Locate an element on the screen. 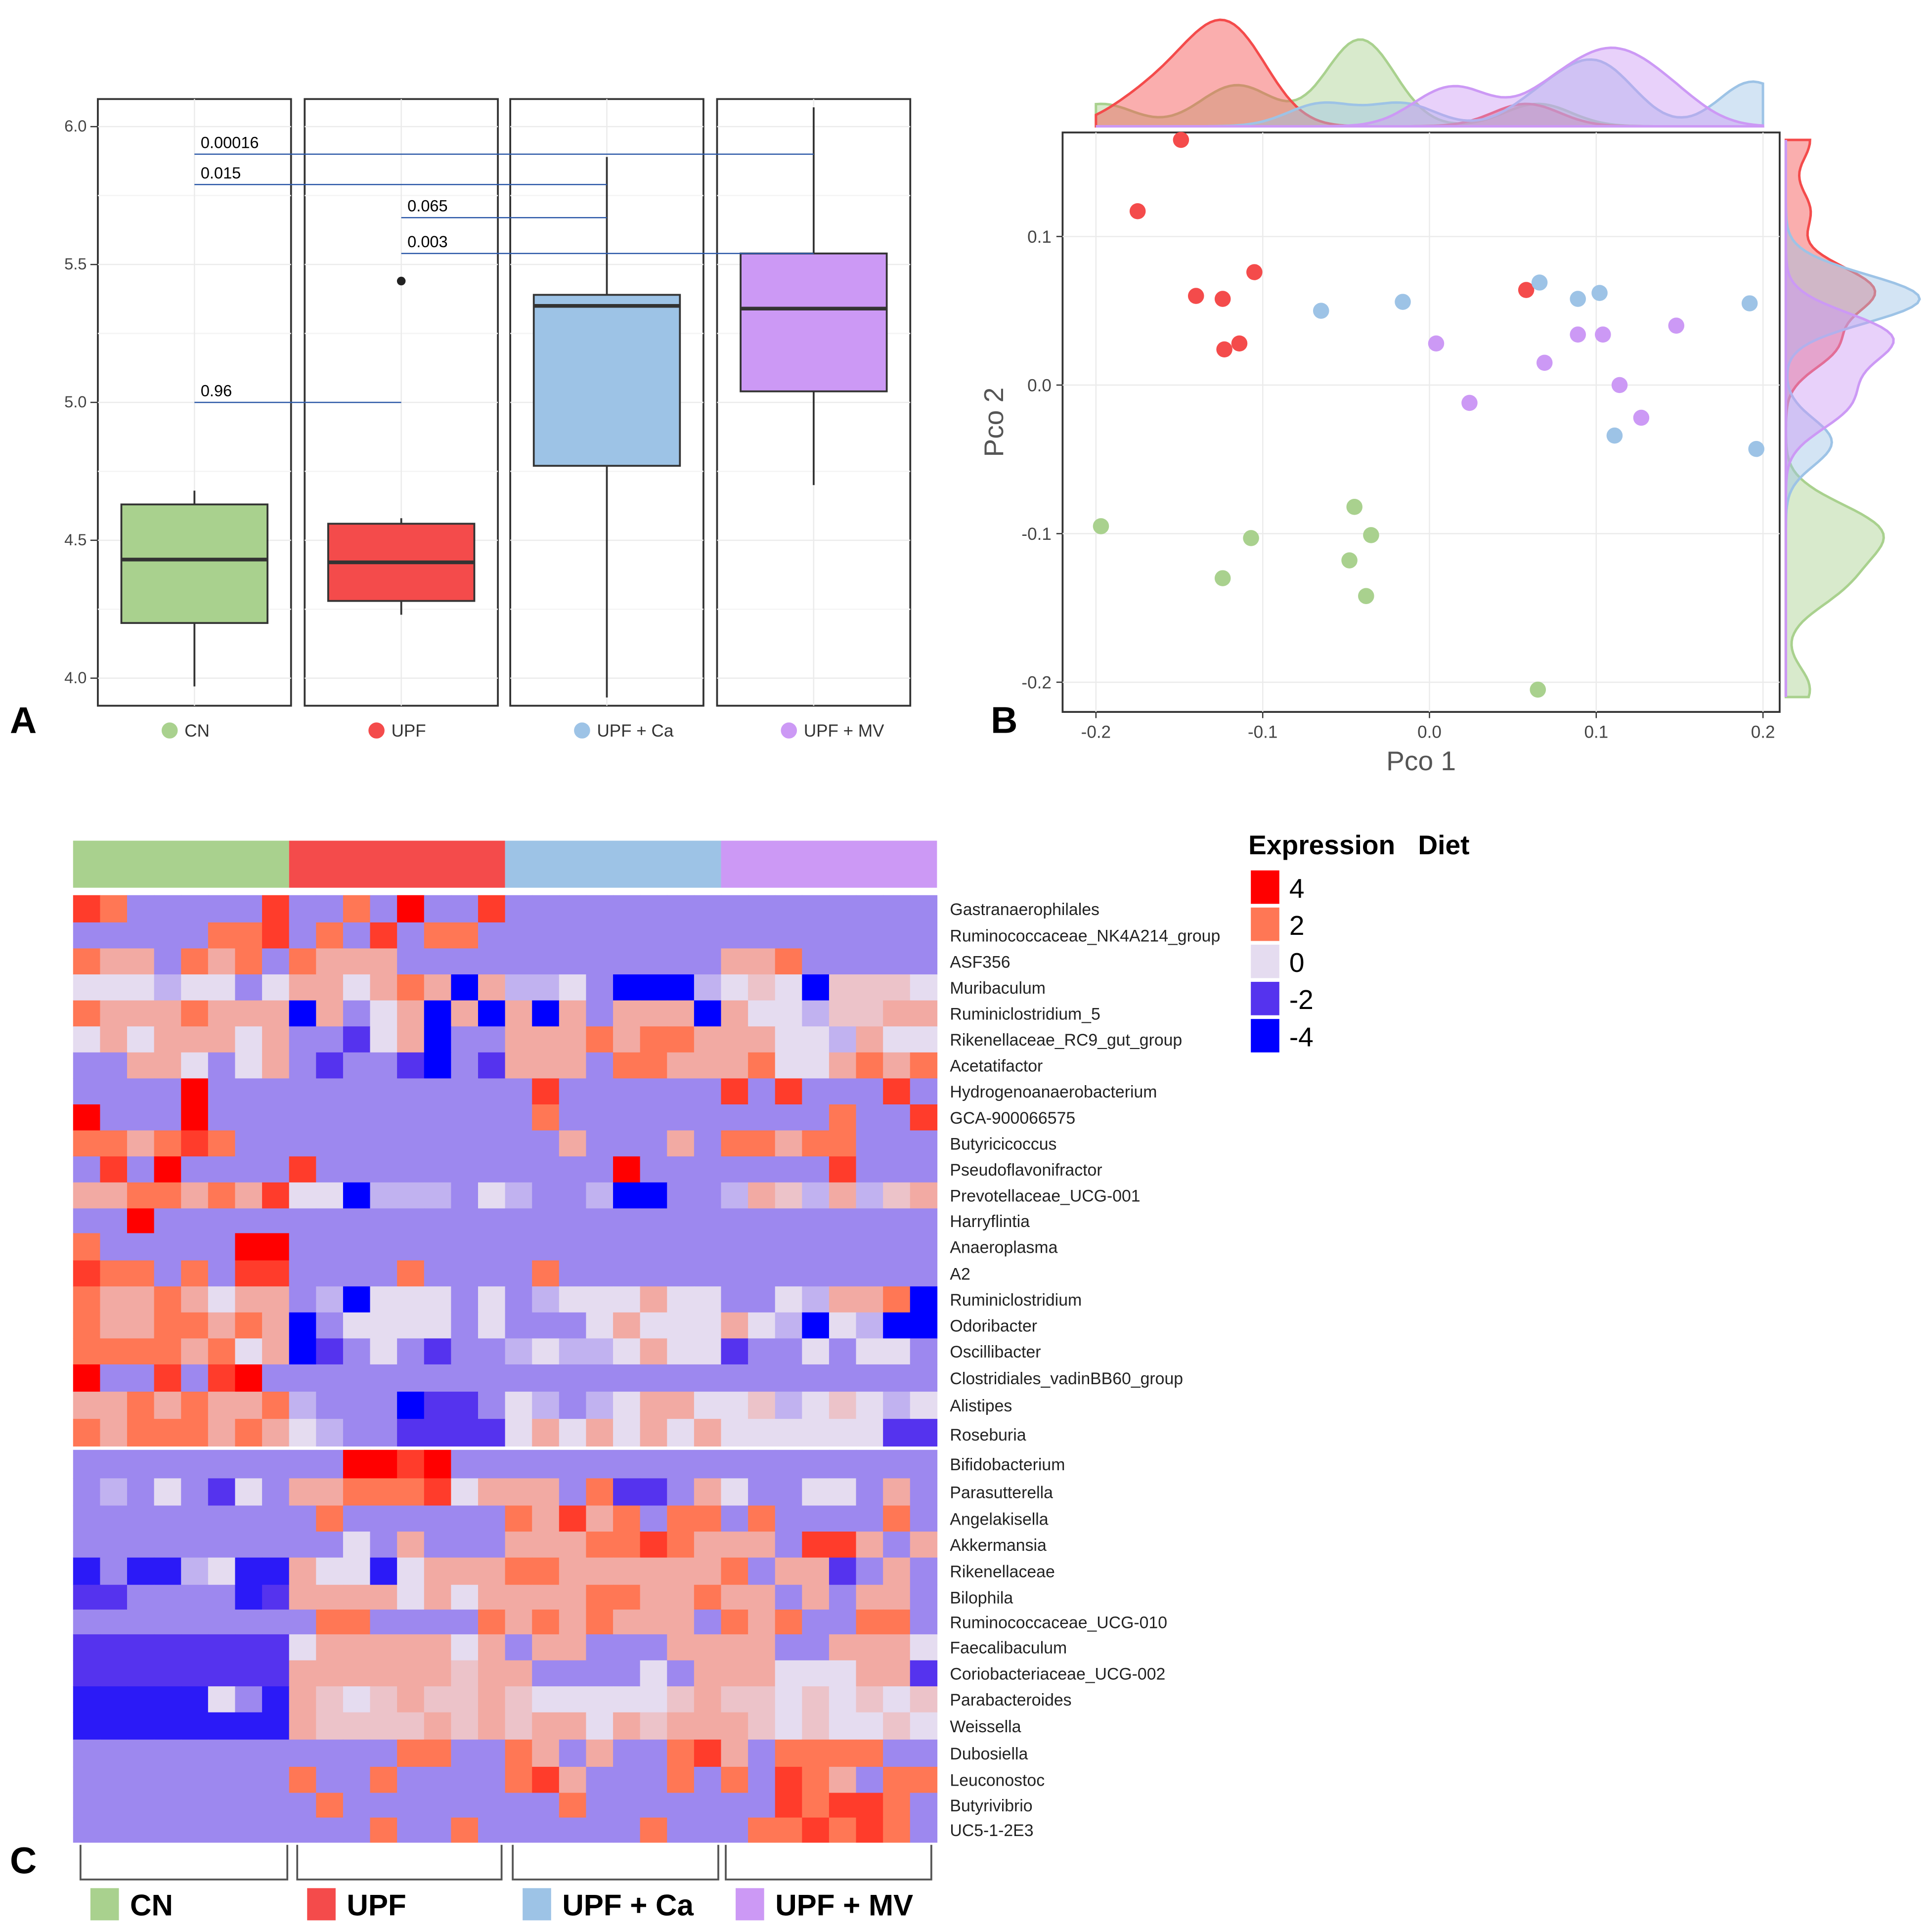 The width and height of the screenshot is (1932, 1929). row-label: Odoribacter is located at coordinates (993, 1326).